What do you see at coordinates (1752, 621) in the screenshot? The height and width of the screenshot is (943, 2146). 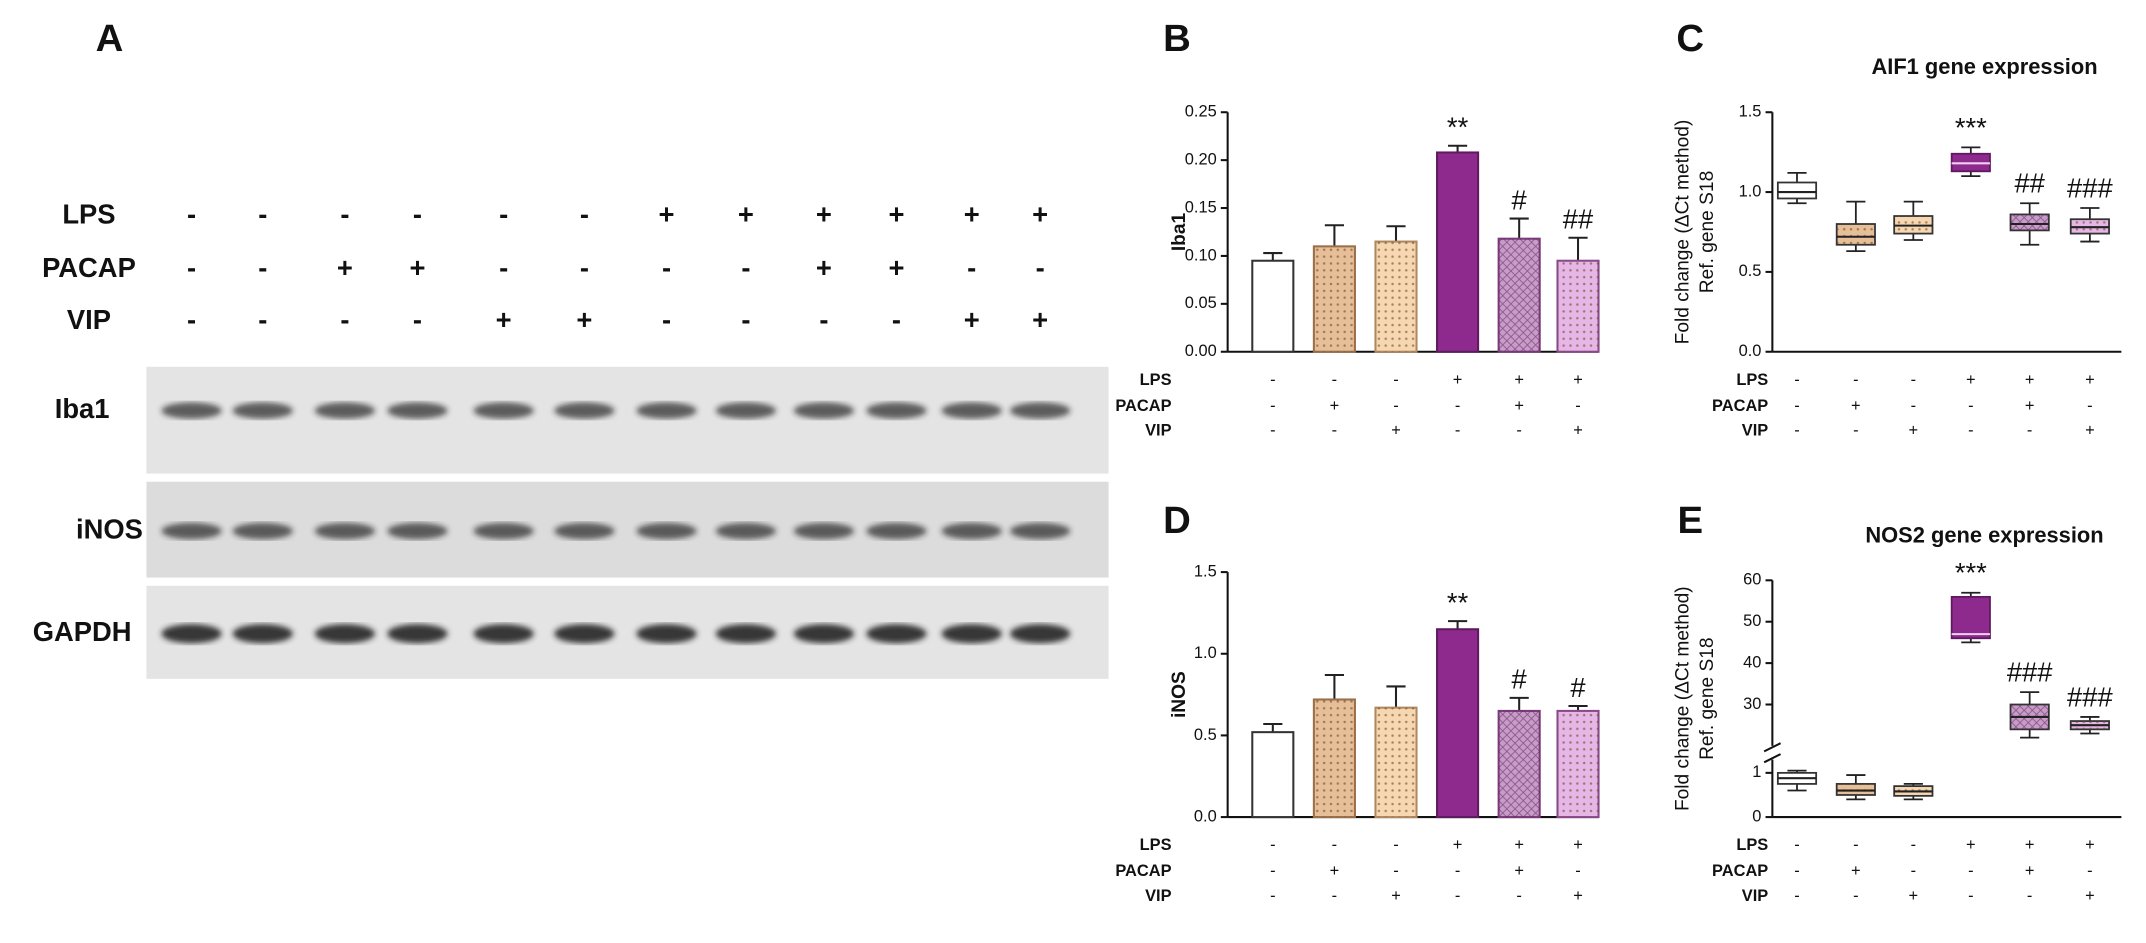 I see `y-tick-label: 50` at bounding box center [1752, 621].